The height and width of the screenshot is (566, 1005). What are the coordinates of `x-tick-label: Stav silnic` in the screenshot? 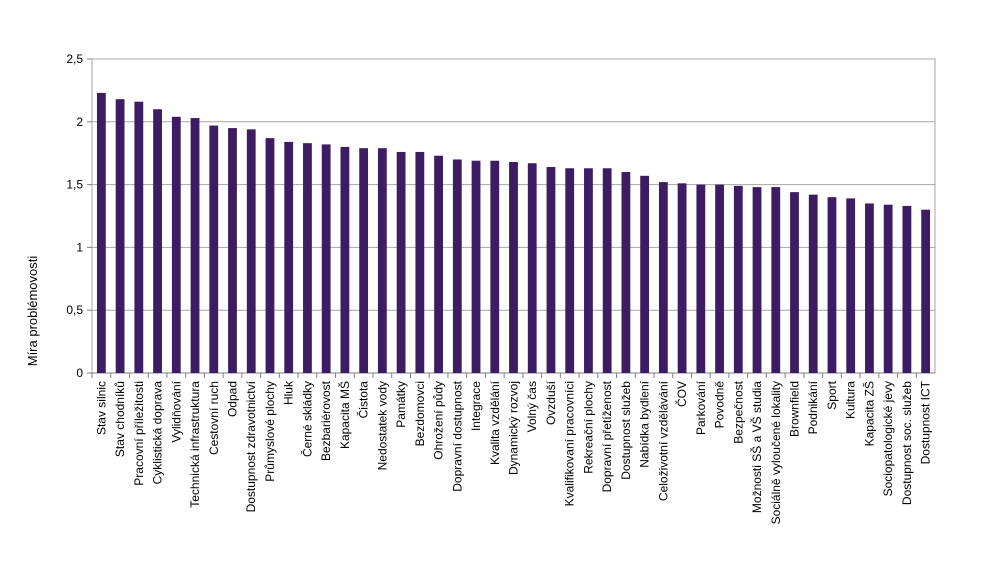 It's located at (101, 408).